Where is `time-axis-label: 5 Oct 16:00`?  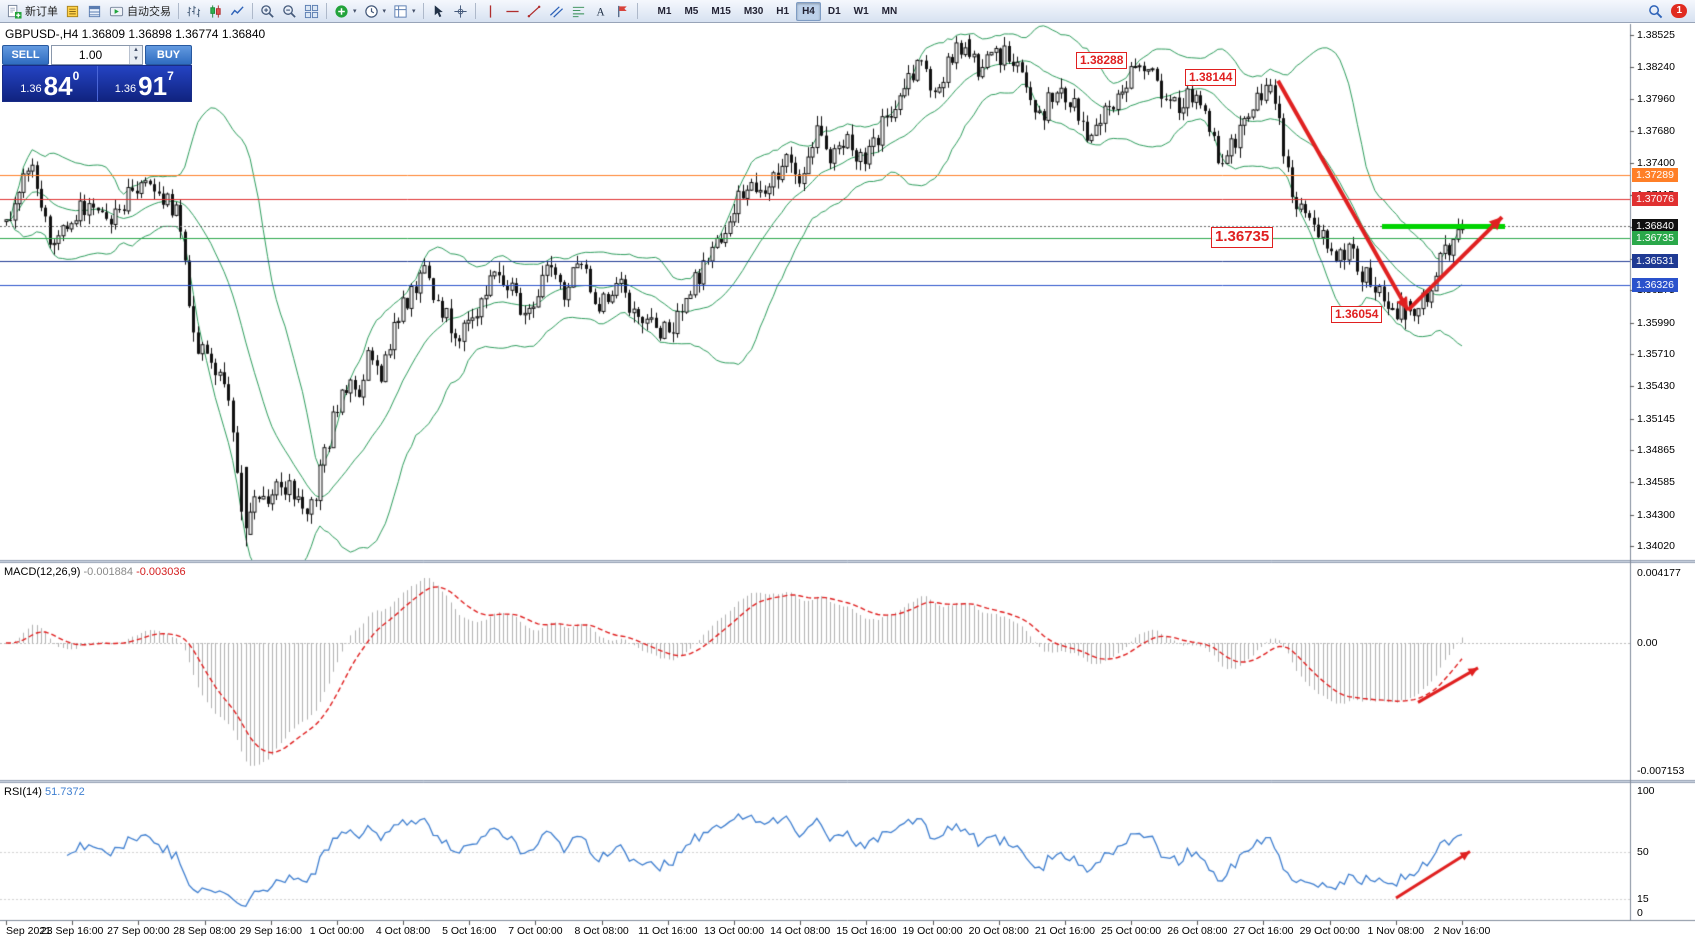
time-axis-label: 5 Oct 16:00 is located at coordinates (469, 931).